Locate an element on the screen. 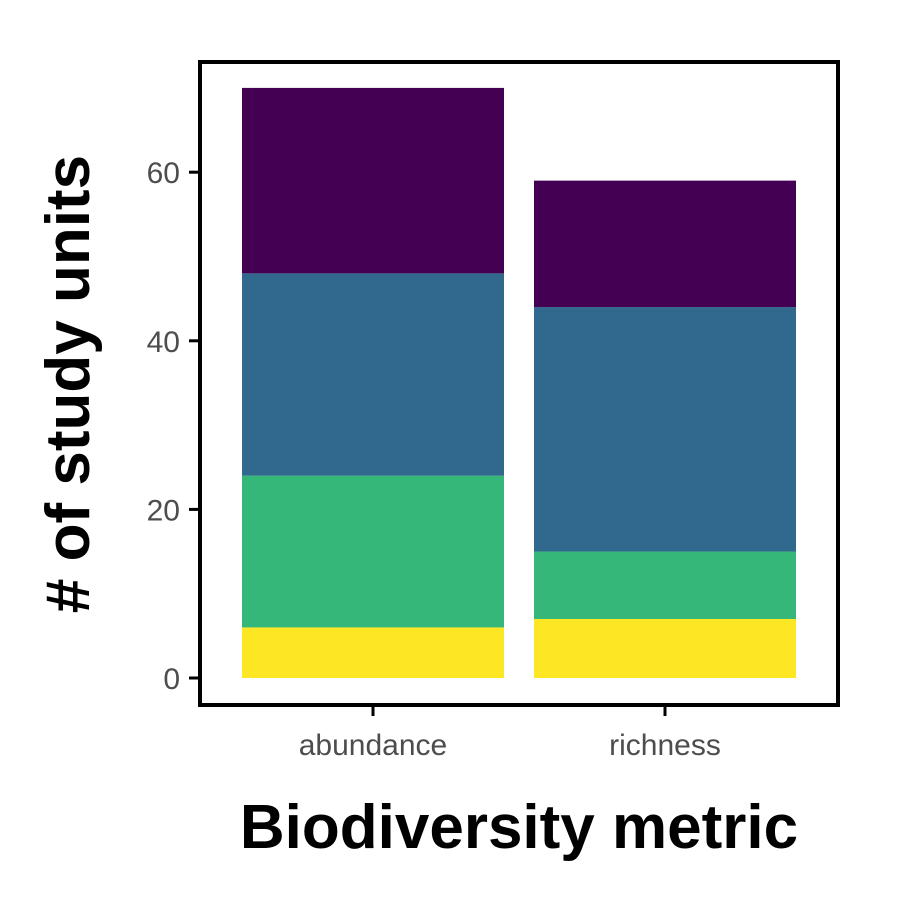 The height and width of the screenshot is (900, 900). y-tick-label: 60 is located at coordinates (163, 173).